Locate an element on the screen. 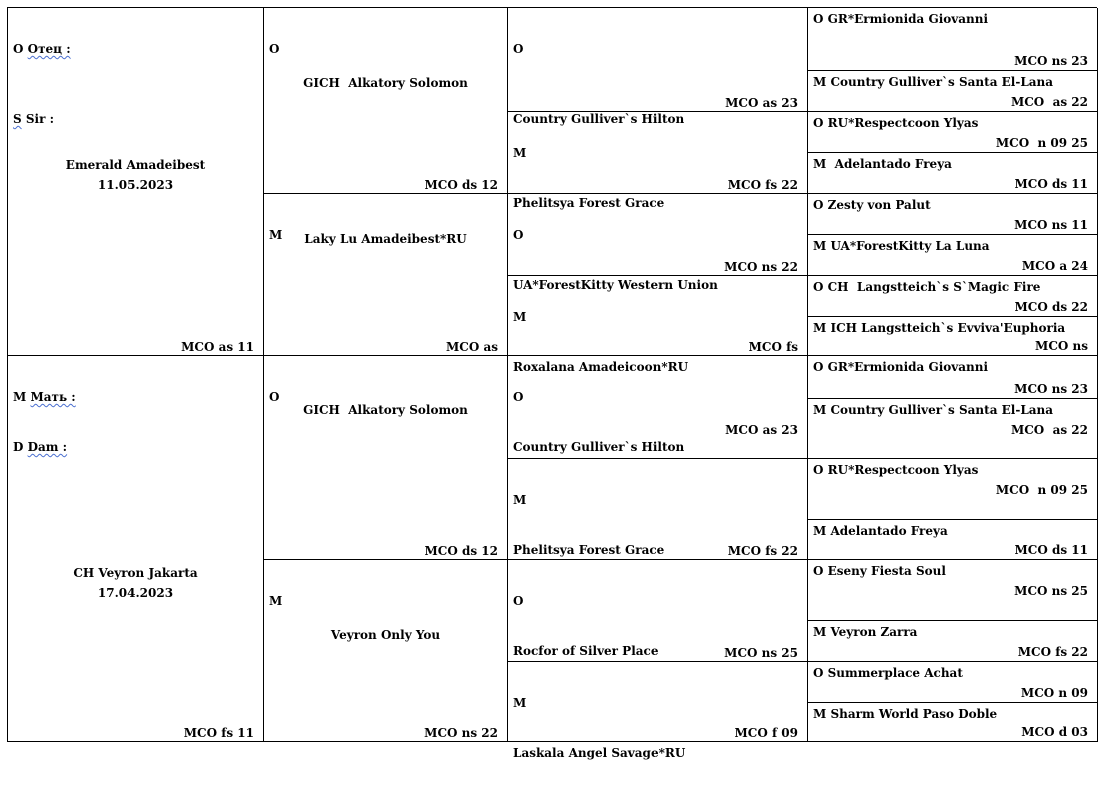 The width and height of the screenshot is (1100, 806). gen2-cell: O GICH Alkatory Solomon MCO ds 12 is located at coordinates (386, 101).